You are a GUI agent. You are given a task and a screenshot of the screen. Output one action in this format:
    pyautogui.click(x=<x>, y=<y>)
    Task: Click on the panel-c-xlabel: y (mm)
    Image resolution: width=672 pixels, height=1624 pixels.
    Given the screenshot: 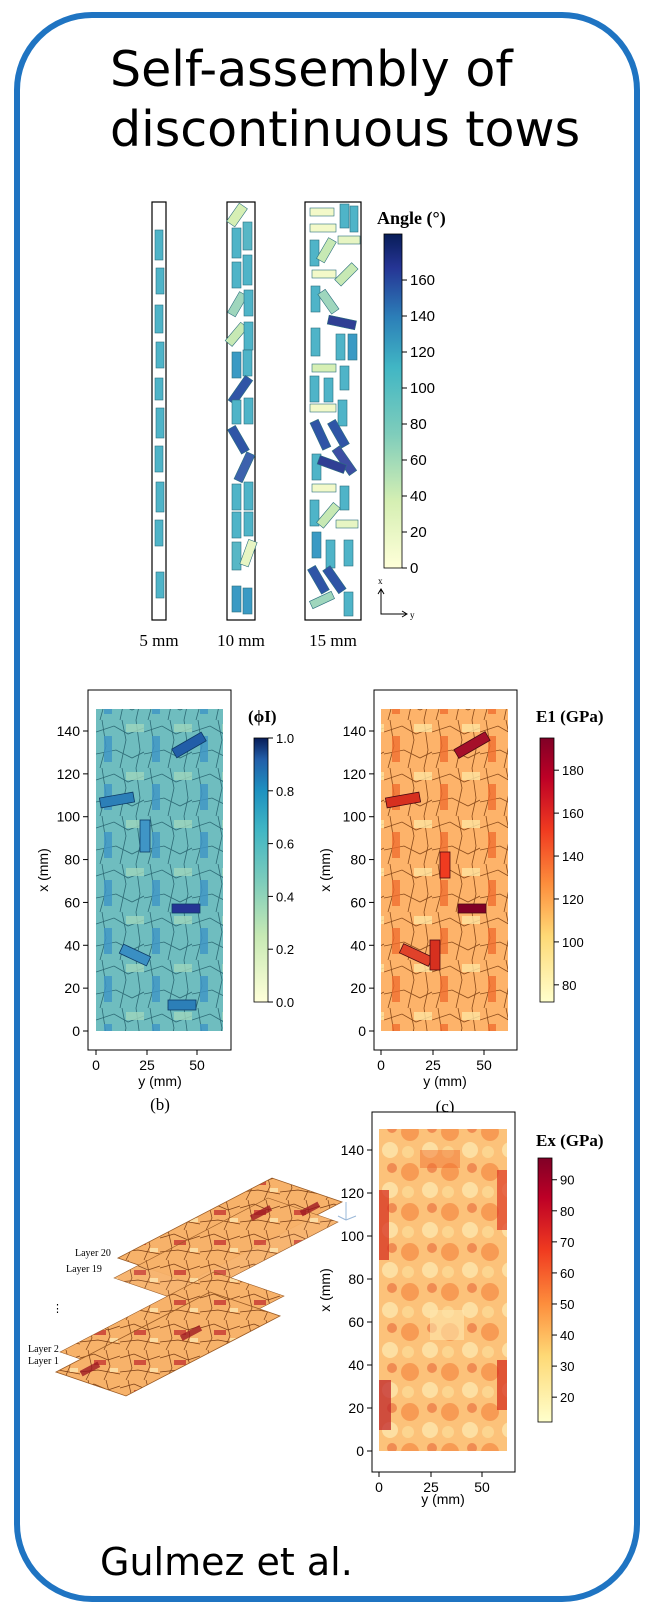 What is the action you would take?
    pyautogui.click(x=445, y=1081)
    